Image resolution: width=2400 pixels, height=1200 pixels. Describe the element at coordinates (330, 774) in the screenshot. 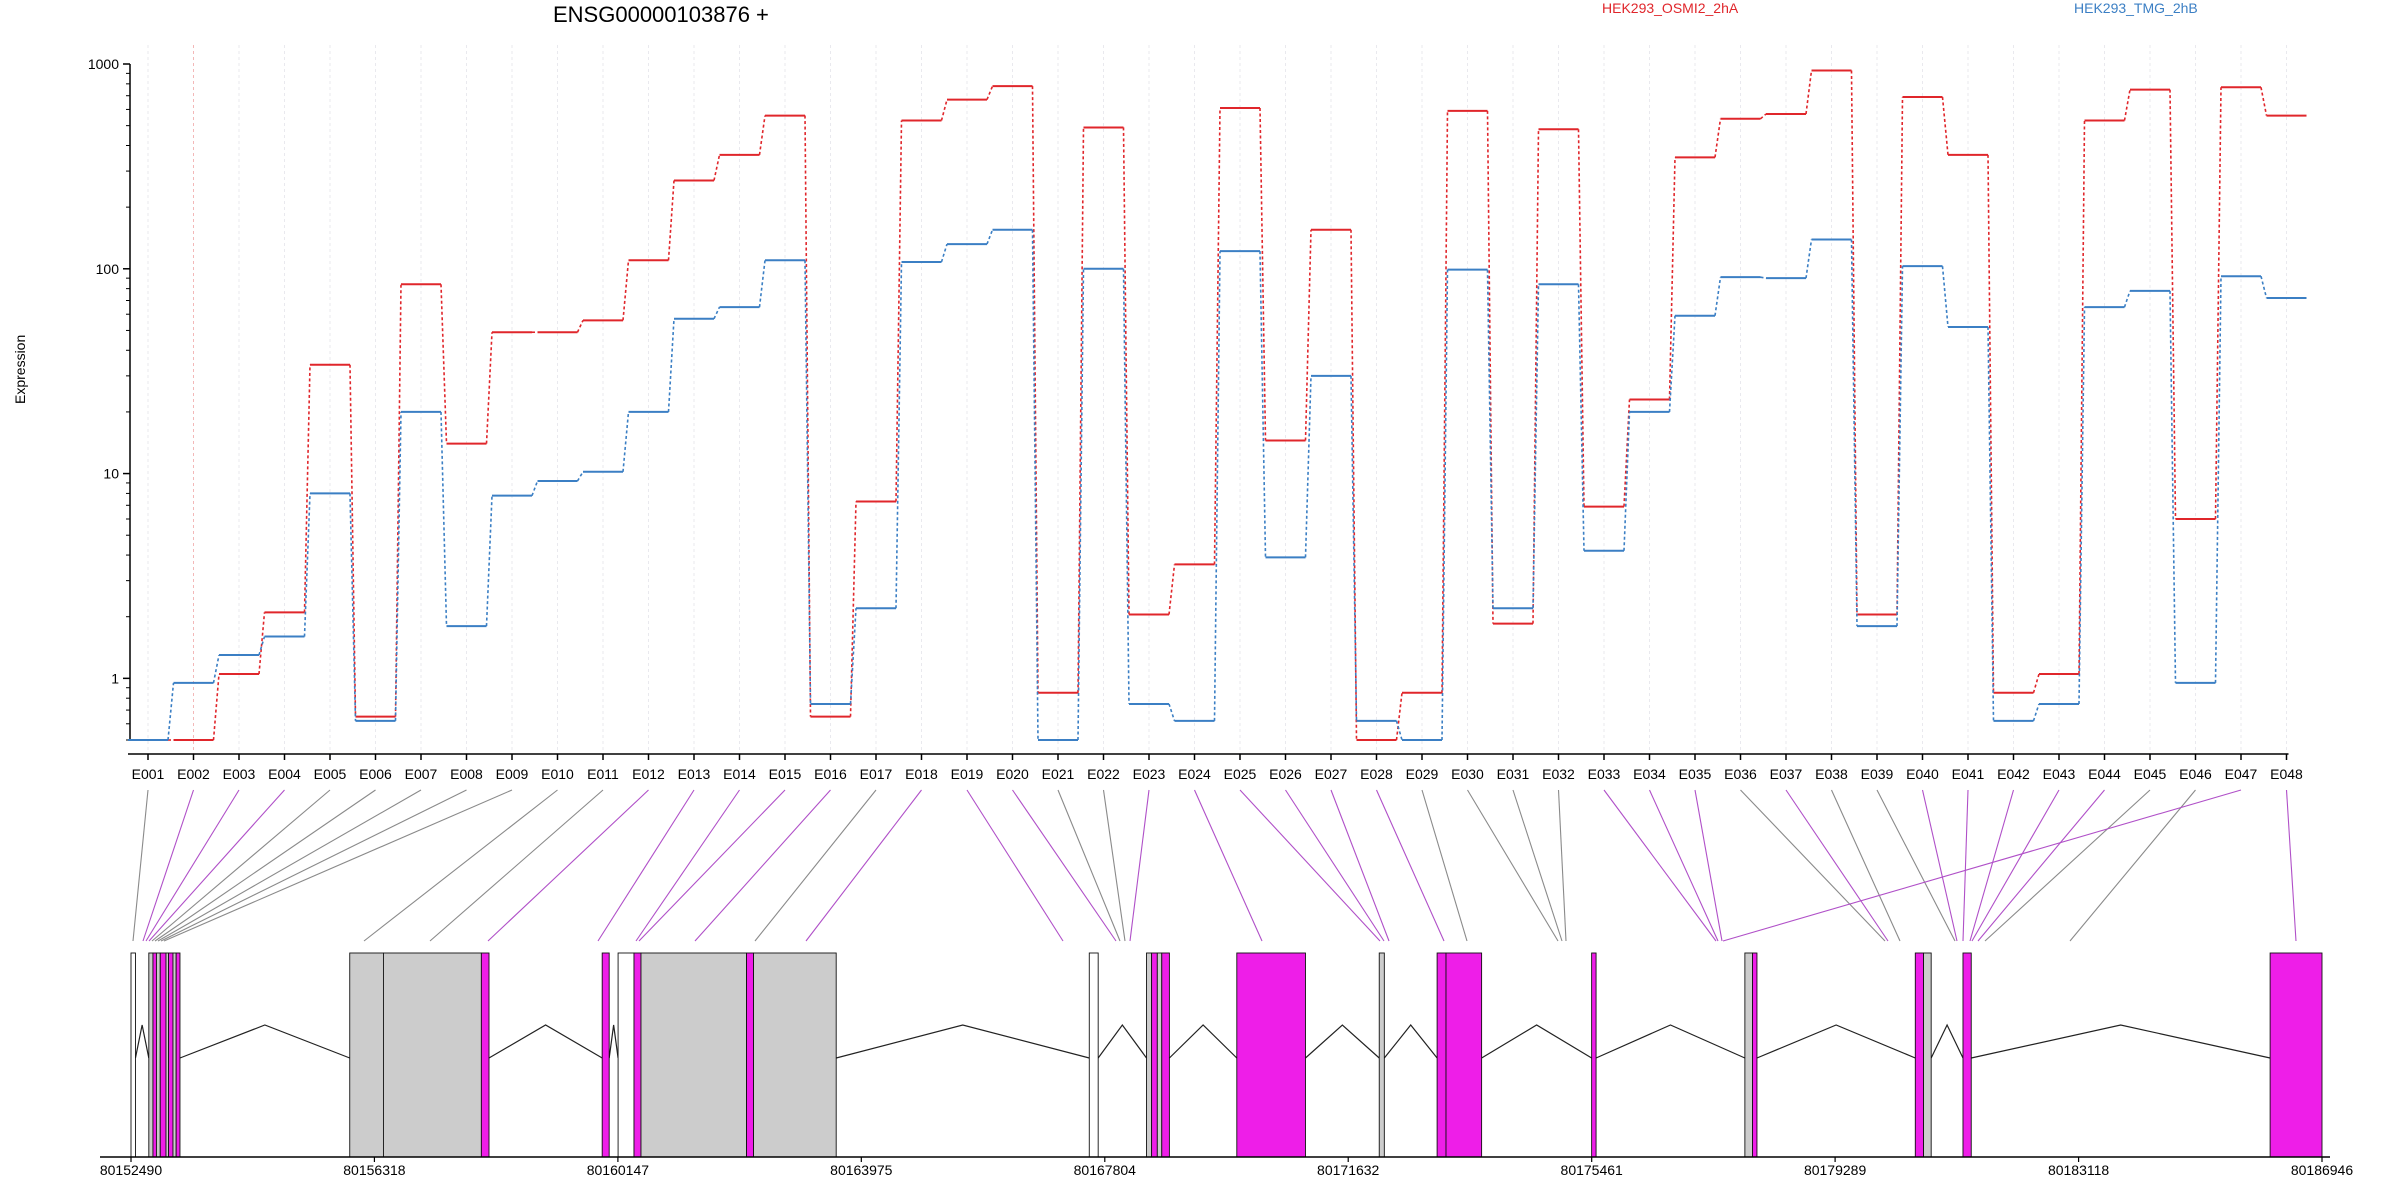

I see `x-tick-label-E005: E005` at that location.